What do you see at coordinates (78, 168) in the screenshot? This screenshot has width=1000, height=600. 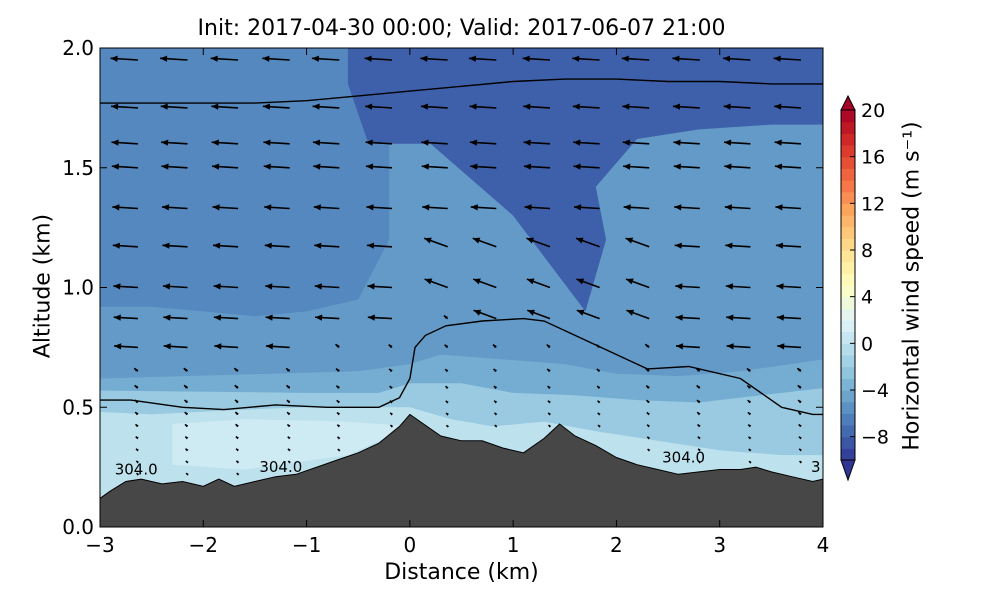 I see `y-tick-label: 1.5` at bounding box center [78, 168].